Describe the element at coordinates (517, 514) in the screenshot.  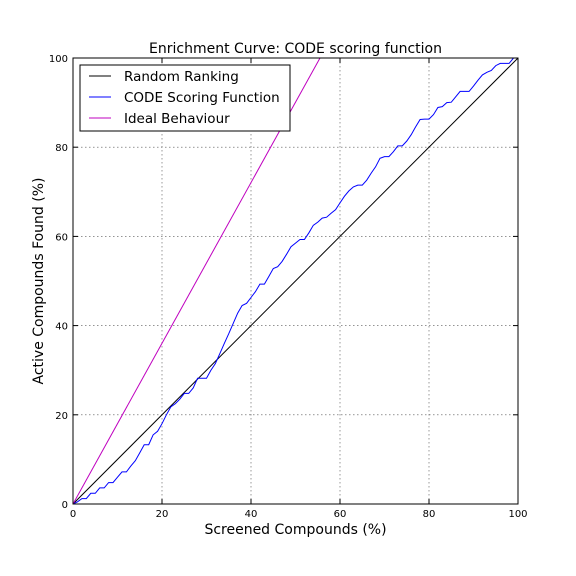
I see `x-tick-label: 100` at that location.